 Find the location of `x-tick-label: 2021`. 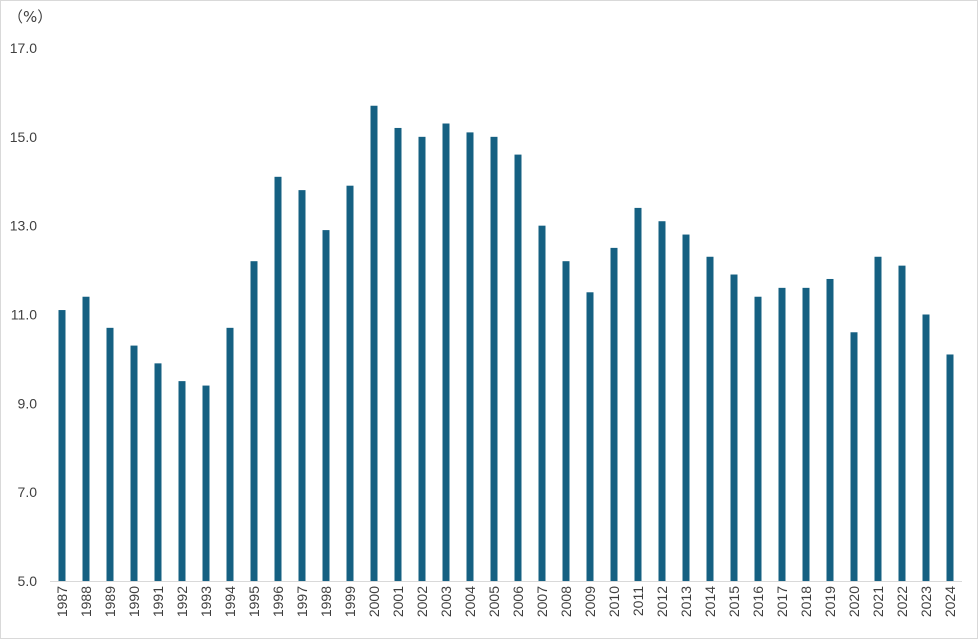

x-tick-label: 2021 is located at coordinates (878, 601).